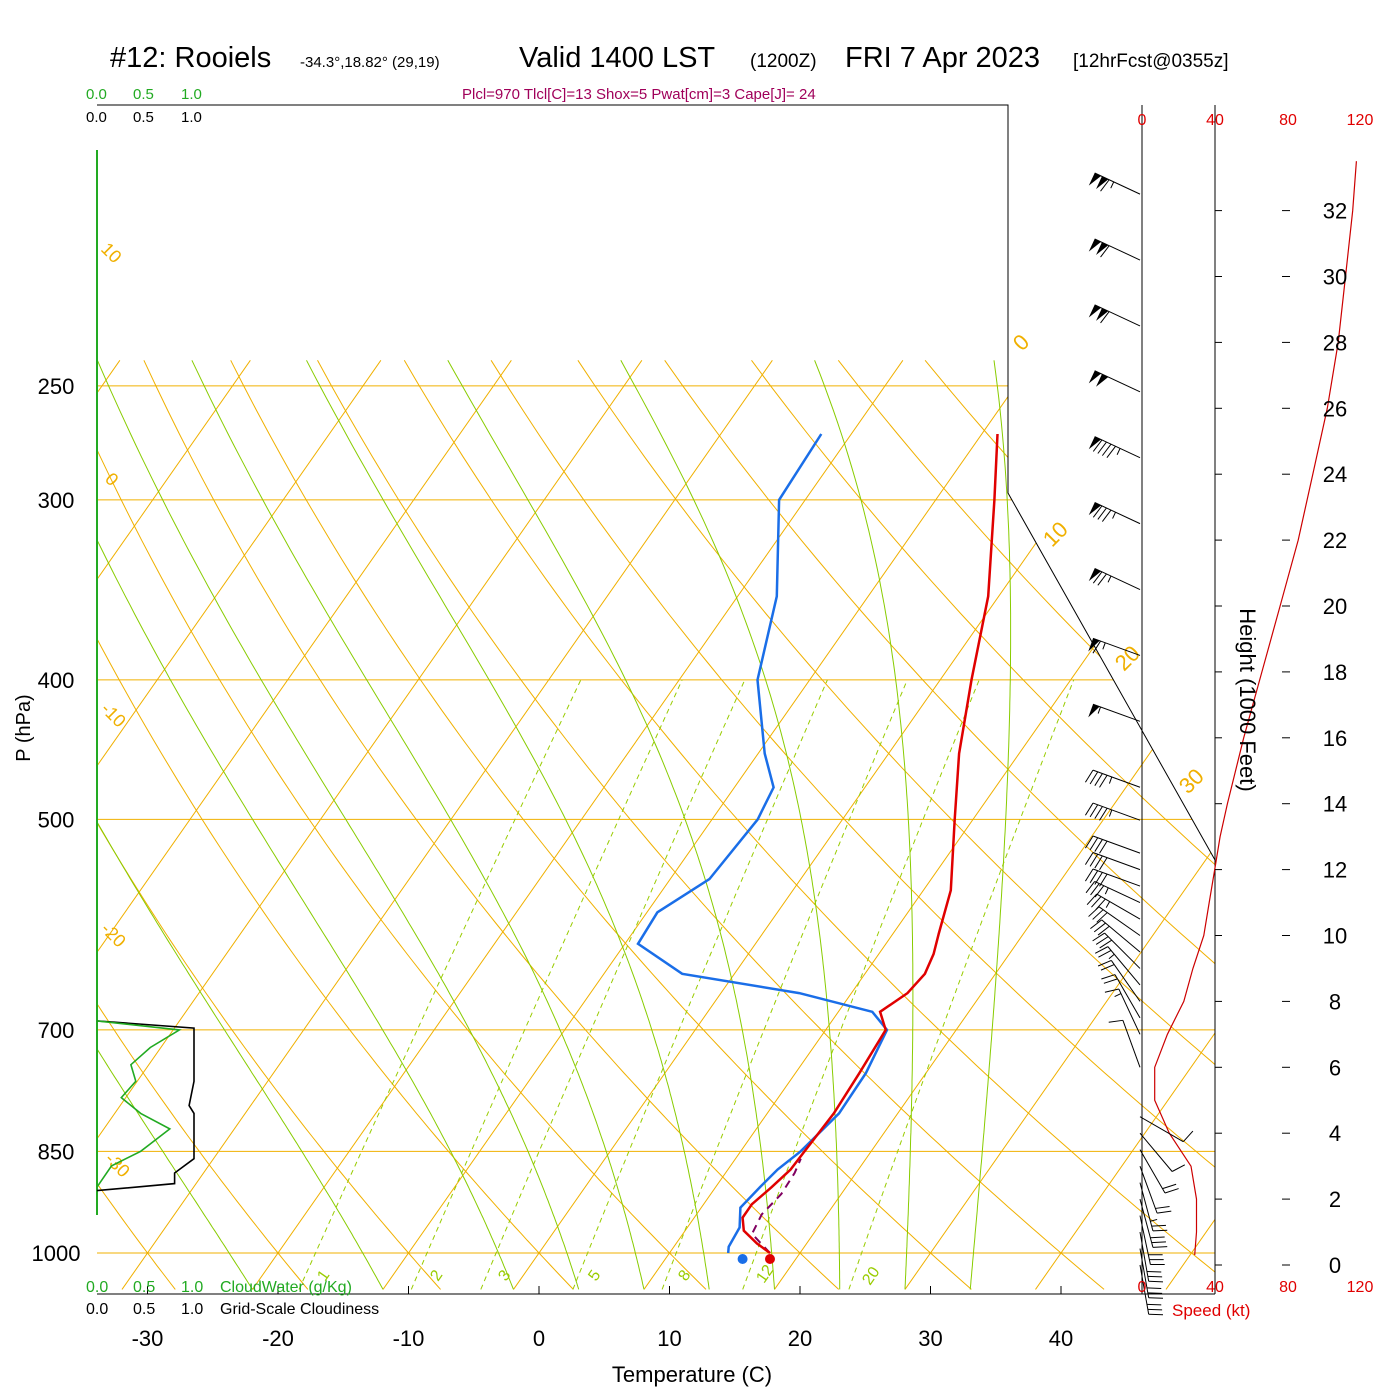 The width and height of the screenshot is (1400, 1400). Describe the element at coordinates (1335, 540) in the screenshot. I see `height-tick-label: 22` at that location.